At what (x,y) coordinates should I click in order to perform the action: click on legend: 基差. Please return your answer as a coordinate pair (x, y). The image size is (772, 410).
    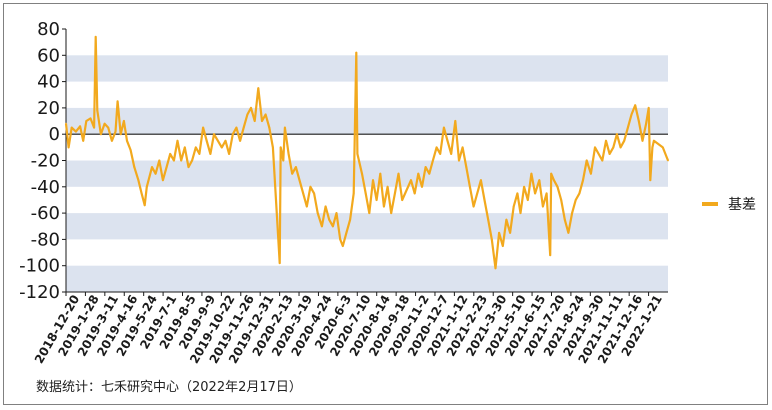
    Looking at the image, I should click on (729, 204).